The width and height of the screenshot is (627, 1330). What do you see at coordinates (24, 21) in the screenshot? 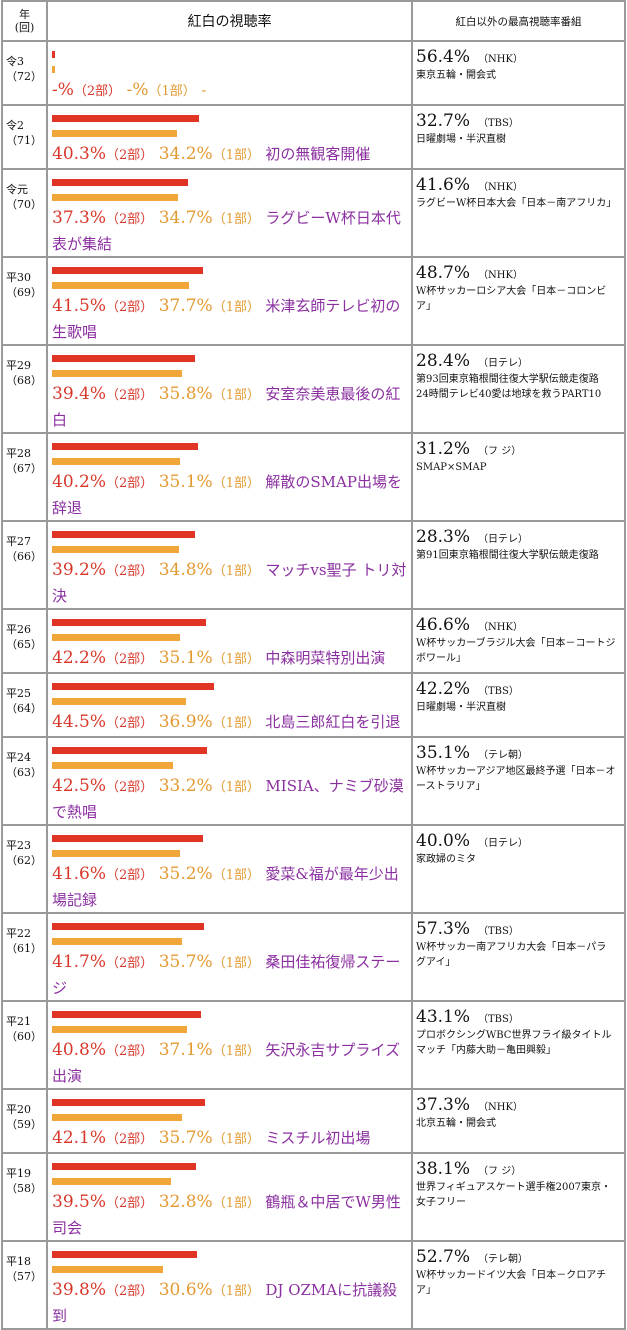
I see `header-year: 年 (回)` at bounding box center [24, 21].